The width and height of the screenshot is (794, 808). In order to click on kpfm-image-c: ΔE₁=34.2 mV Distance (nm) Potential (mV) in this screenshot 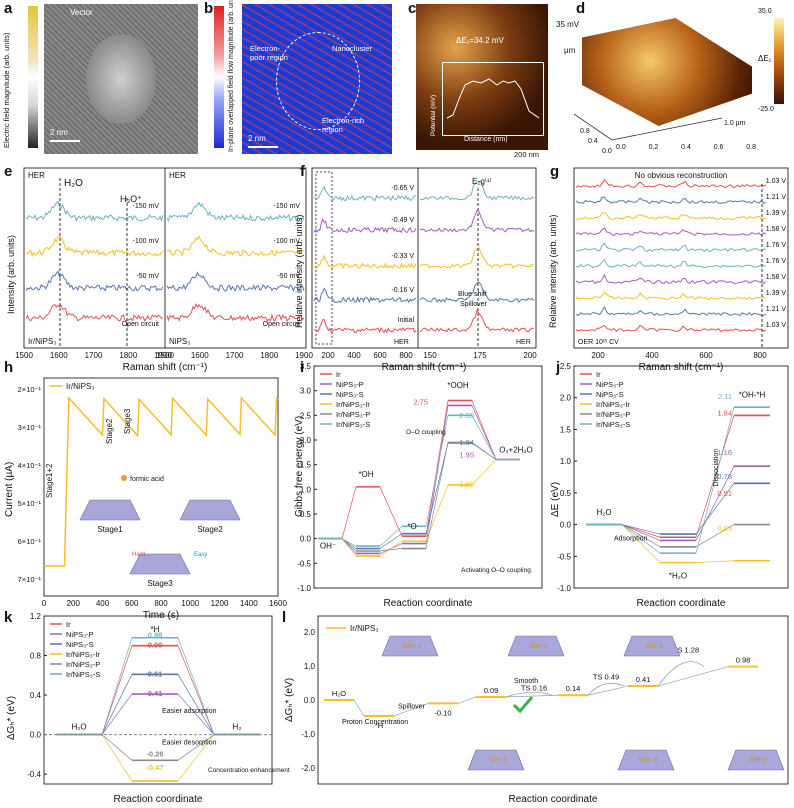, I will do `click(482, 77)`.